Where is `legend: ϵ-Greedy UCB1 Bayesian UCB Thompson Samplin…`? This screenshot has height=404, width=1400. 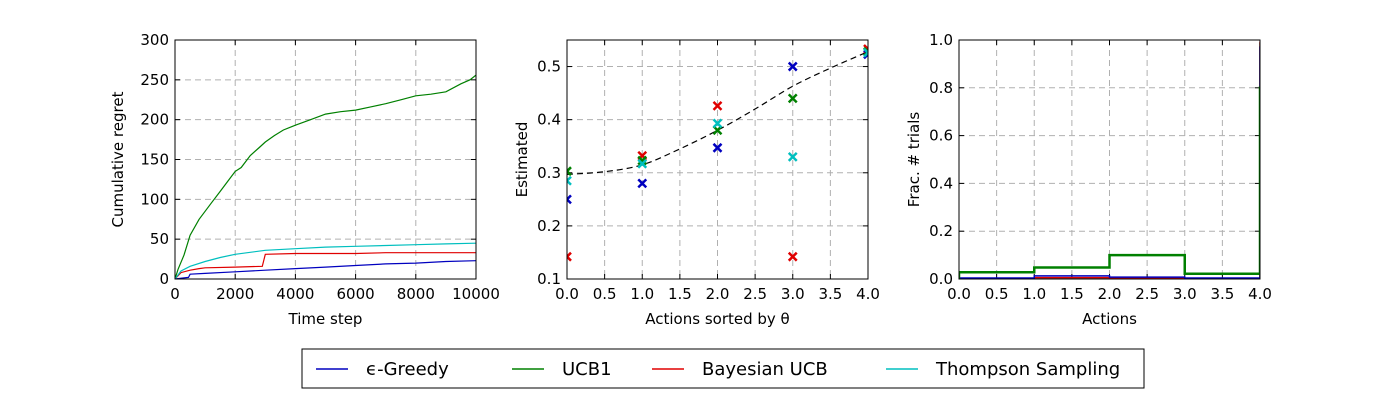 legend: ϵ-Greedy UCB1 Bayesian UCB Thompson Samplin… is located at coordinates (723, 368).